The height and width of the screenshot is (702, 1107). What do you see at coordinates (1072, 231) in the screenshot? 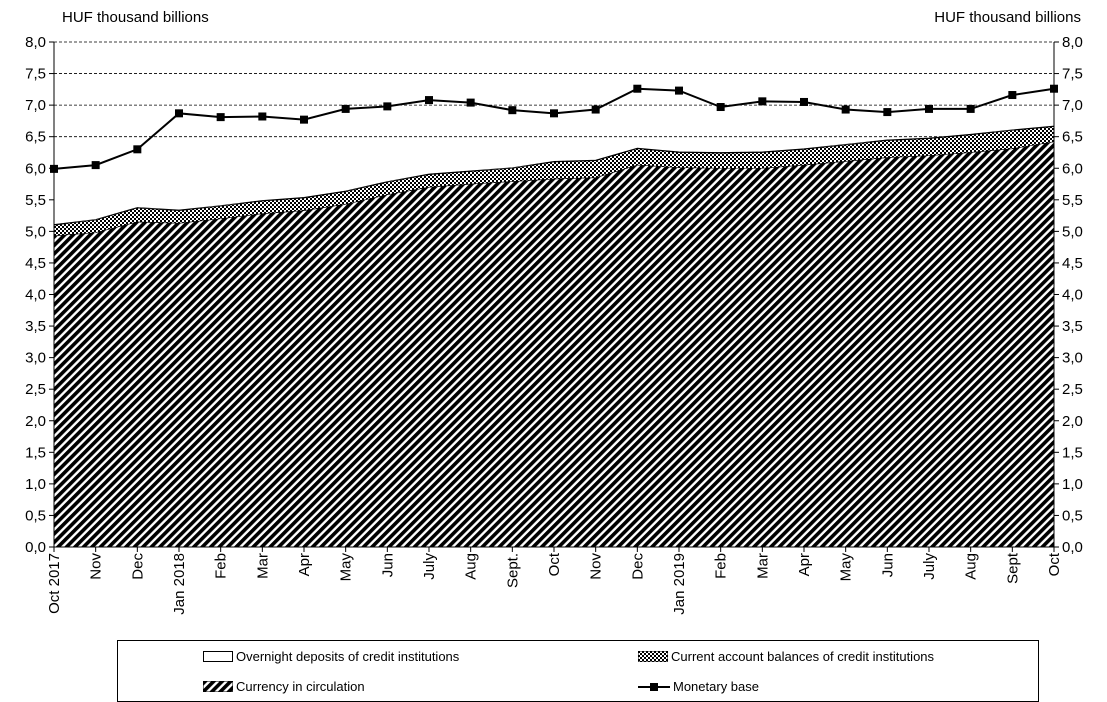
I see `y-tick-label-right: 5,0` at bounding box center [1072, 231].